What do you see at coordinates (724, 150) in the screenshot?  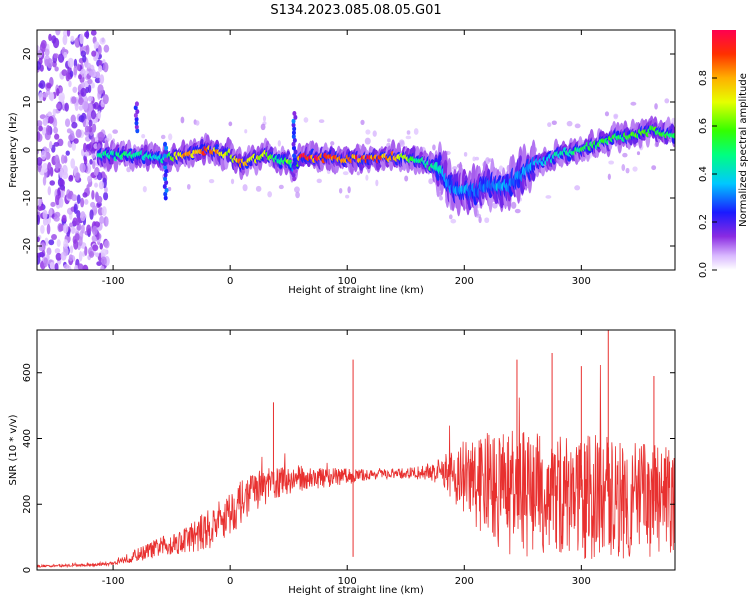 I see `colorbar-gradient` at bounding box center [724, 150].